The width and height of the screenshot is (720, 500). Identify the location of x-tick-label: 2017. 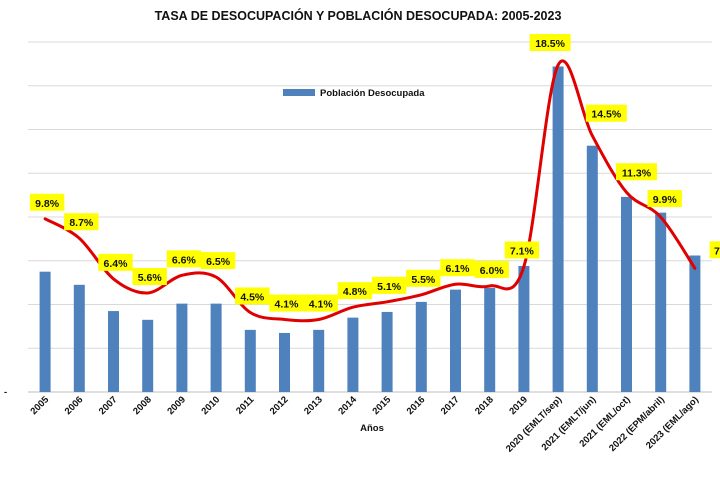
(450, 405).